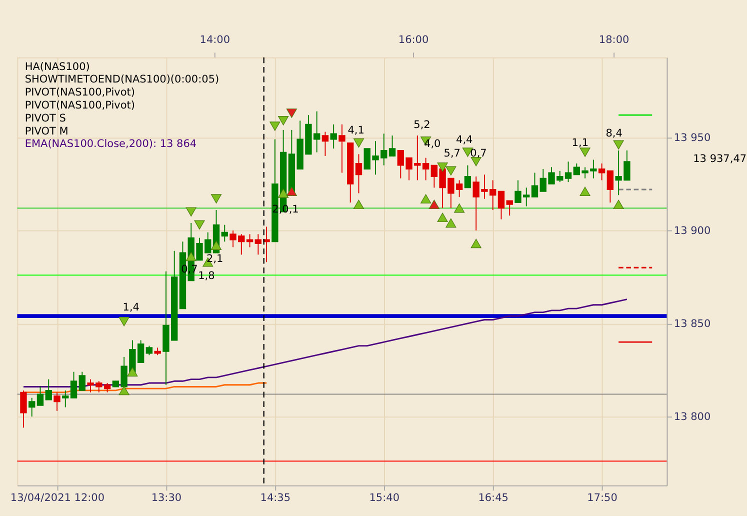 Image resolution: width=747 pixels, height=519 pixels. Describe the element at coordinates (285, 209) in the screenshot. I see `annotation: 2,0,1` at that location.